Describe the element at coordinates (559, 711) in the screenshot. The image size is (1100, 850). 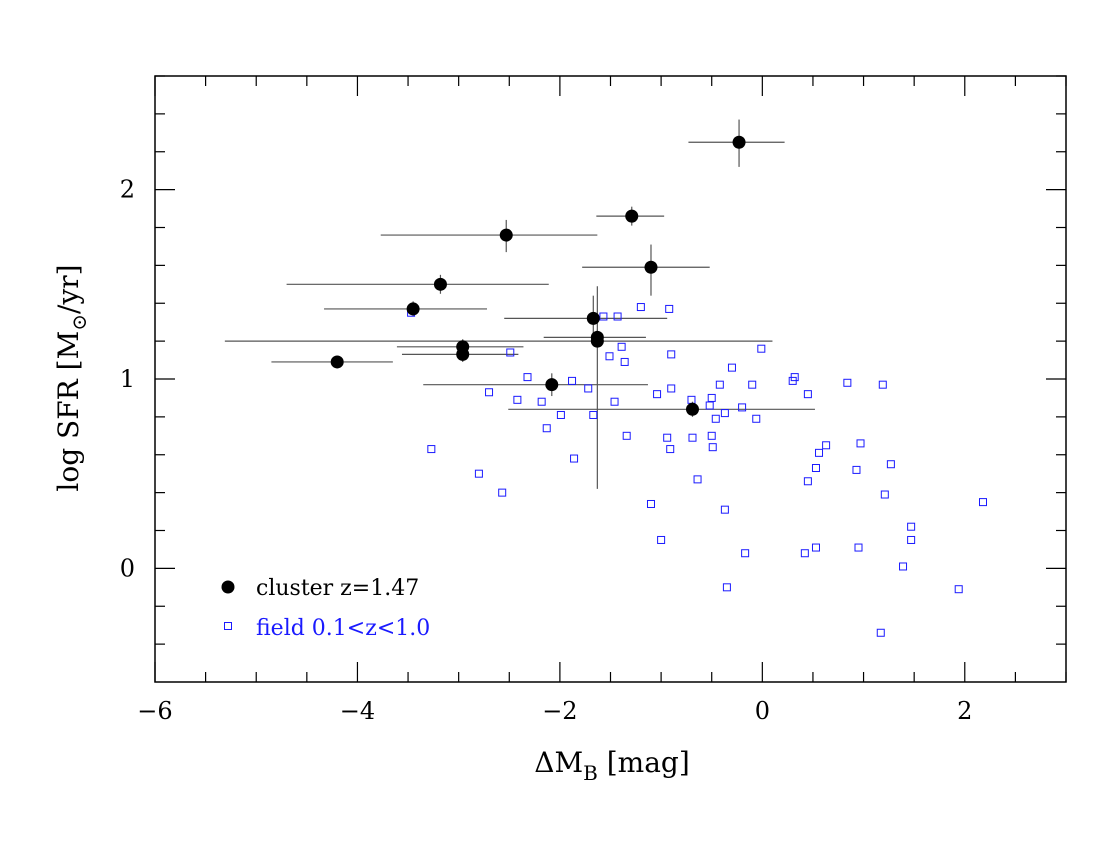
I see `x-tick-label: −2` at that location.